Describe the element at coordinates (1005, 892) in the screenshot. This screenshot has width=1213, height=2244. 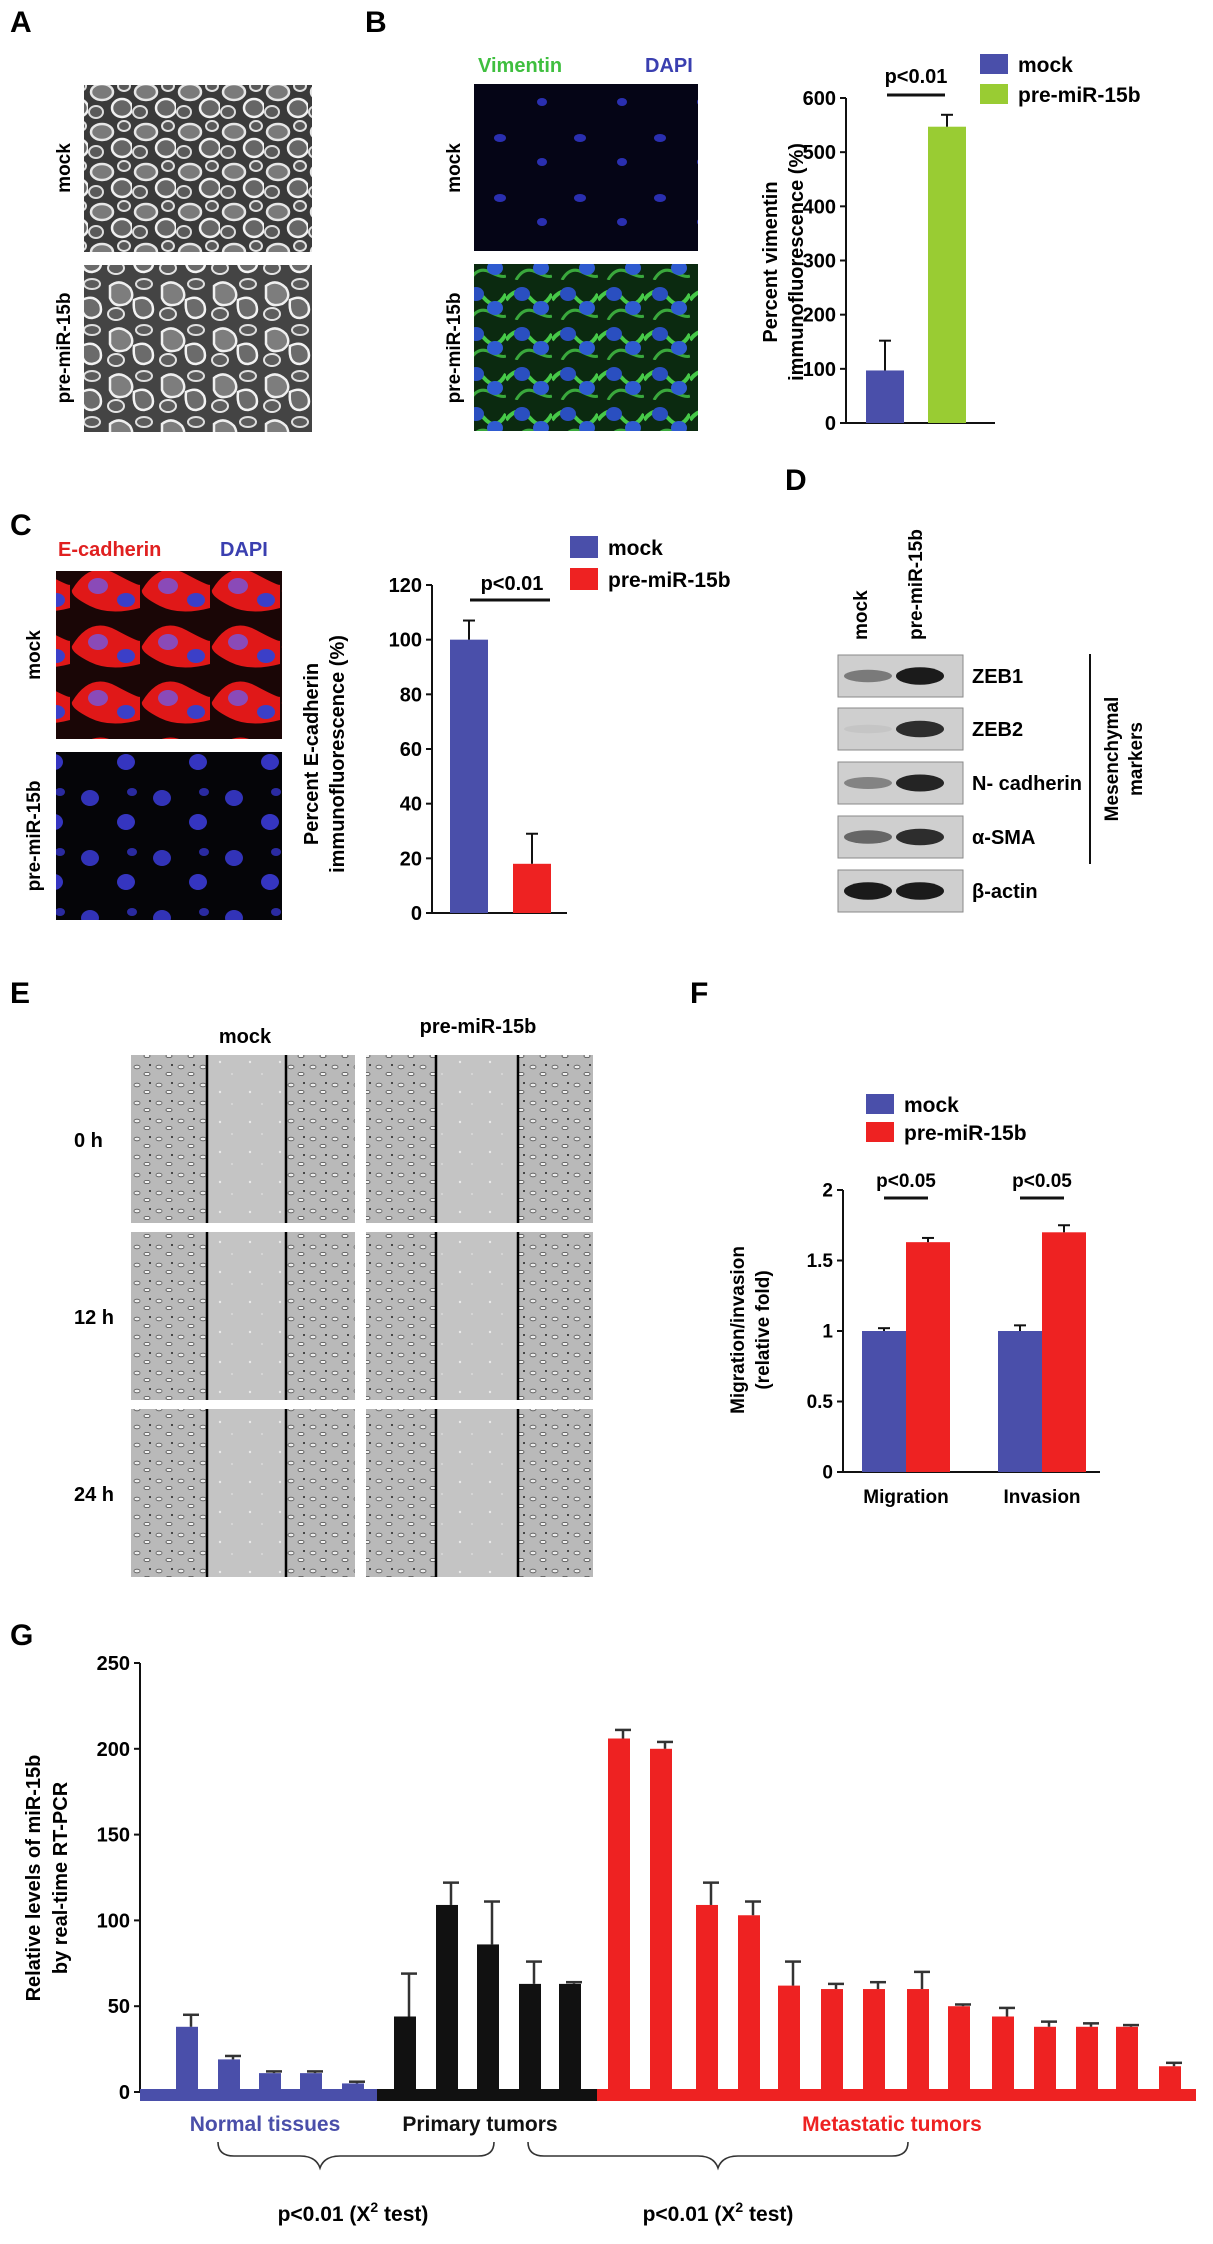
I see `band-label-4: β-actin` at that location.